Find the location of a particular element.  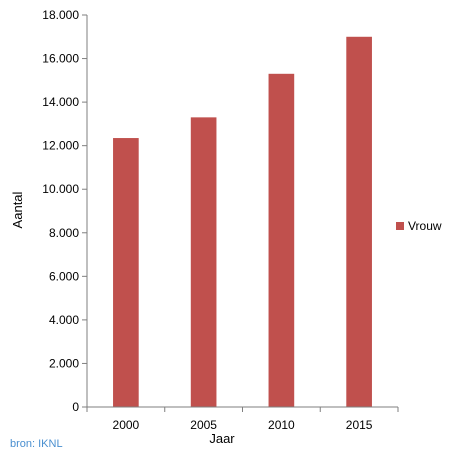

legend-label: Vrouw is located at coordinates (425, 226).